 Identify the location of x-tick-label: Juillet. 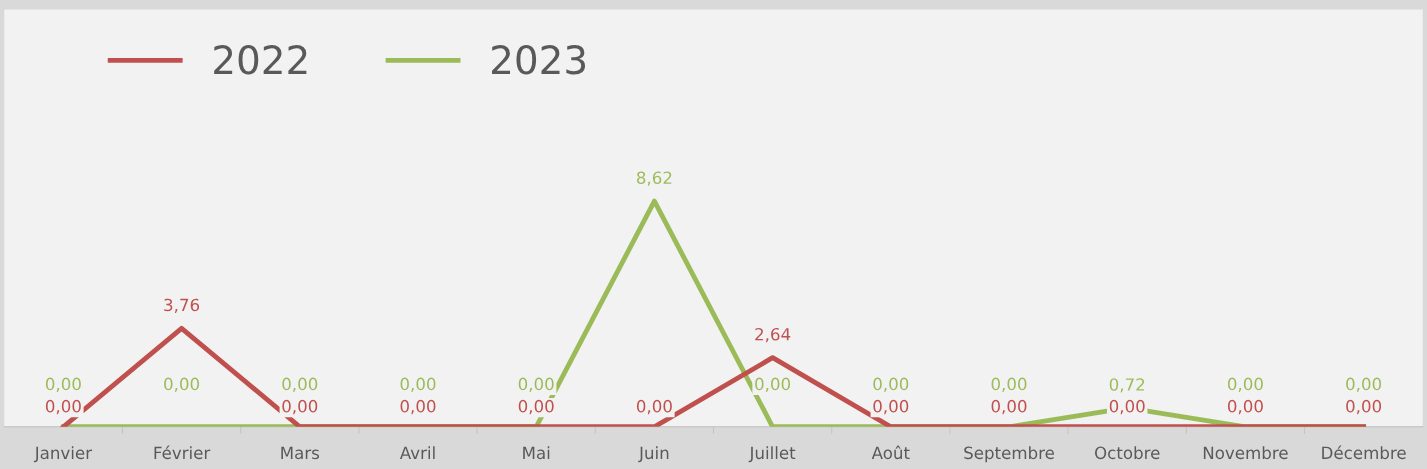
(772, 454).